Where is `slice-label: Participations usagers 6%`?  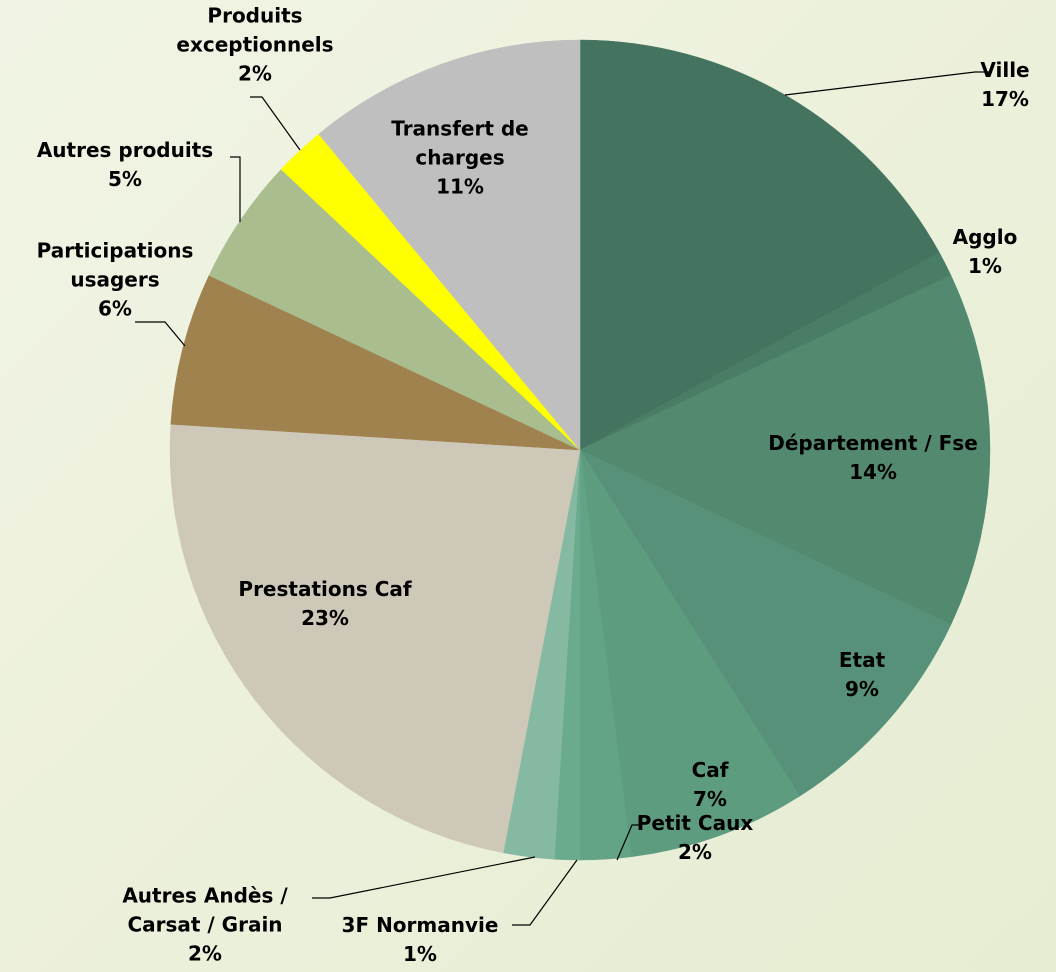
slice-label: Participations usagers 6% is located at coordinates (115, 280).